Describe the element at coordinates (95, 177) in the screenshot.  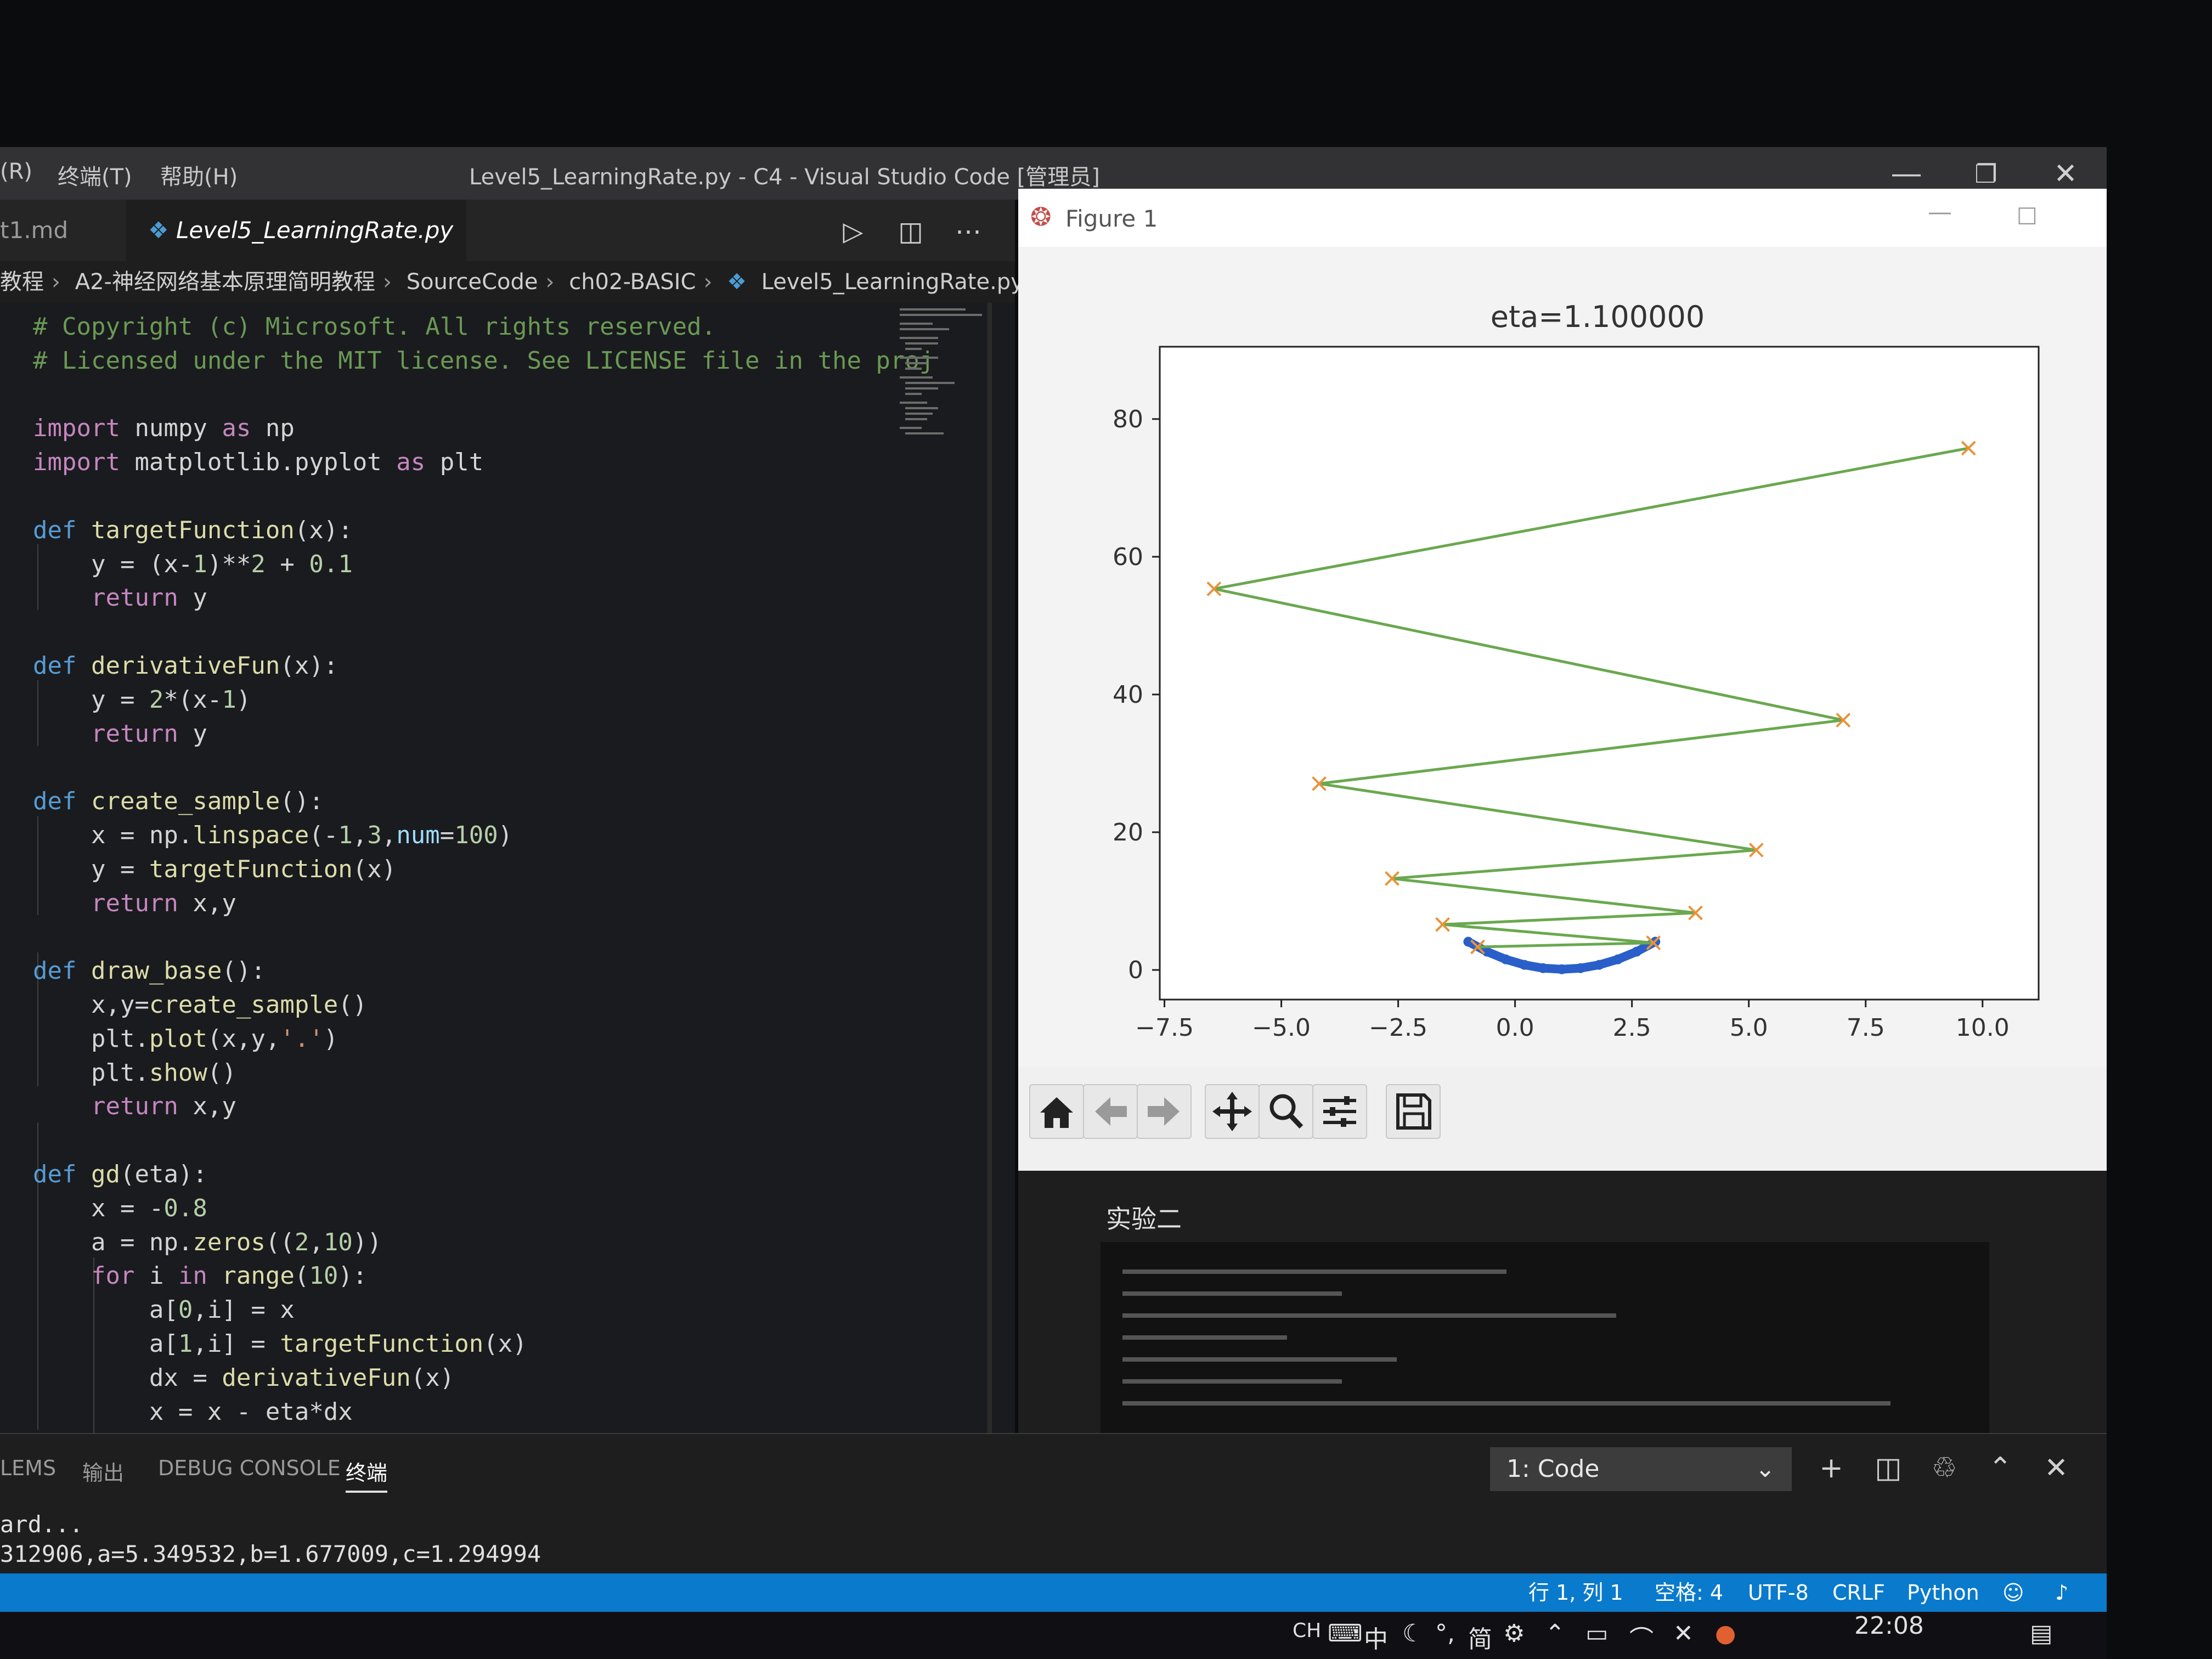
I see `menu-terminal: 终端(T)` at that location.